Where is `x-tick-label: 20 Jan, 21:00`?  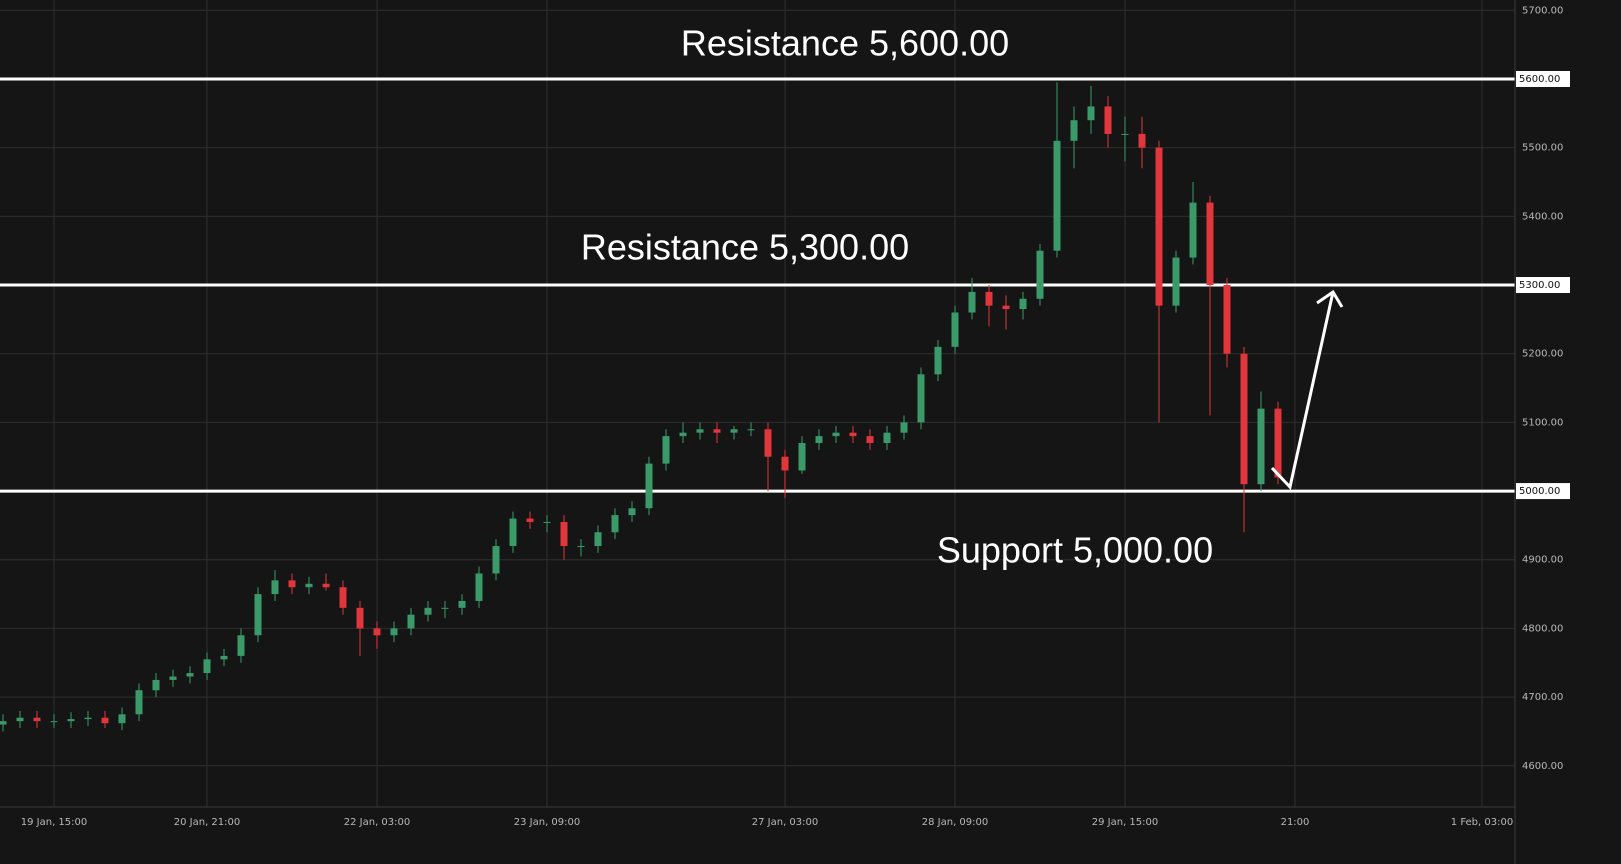
x-tick-label: 20 Jan, 21:00 is located at coordinates (207, 822).